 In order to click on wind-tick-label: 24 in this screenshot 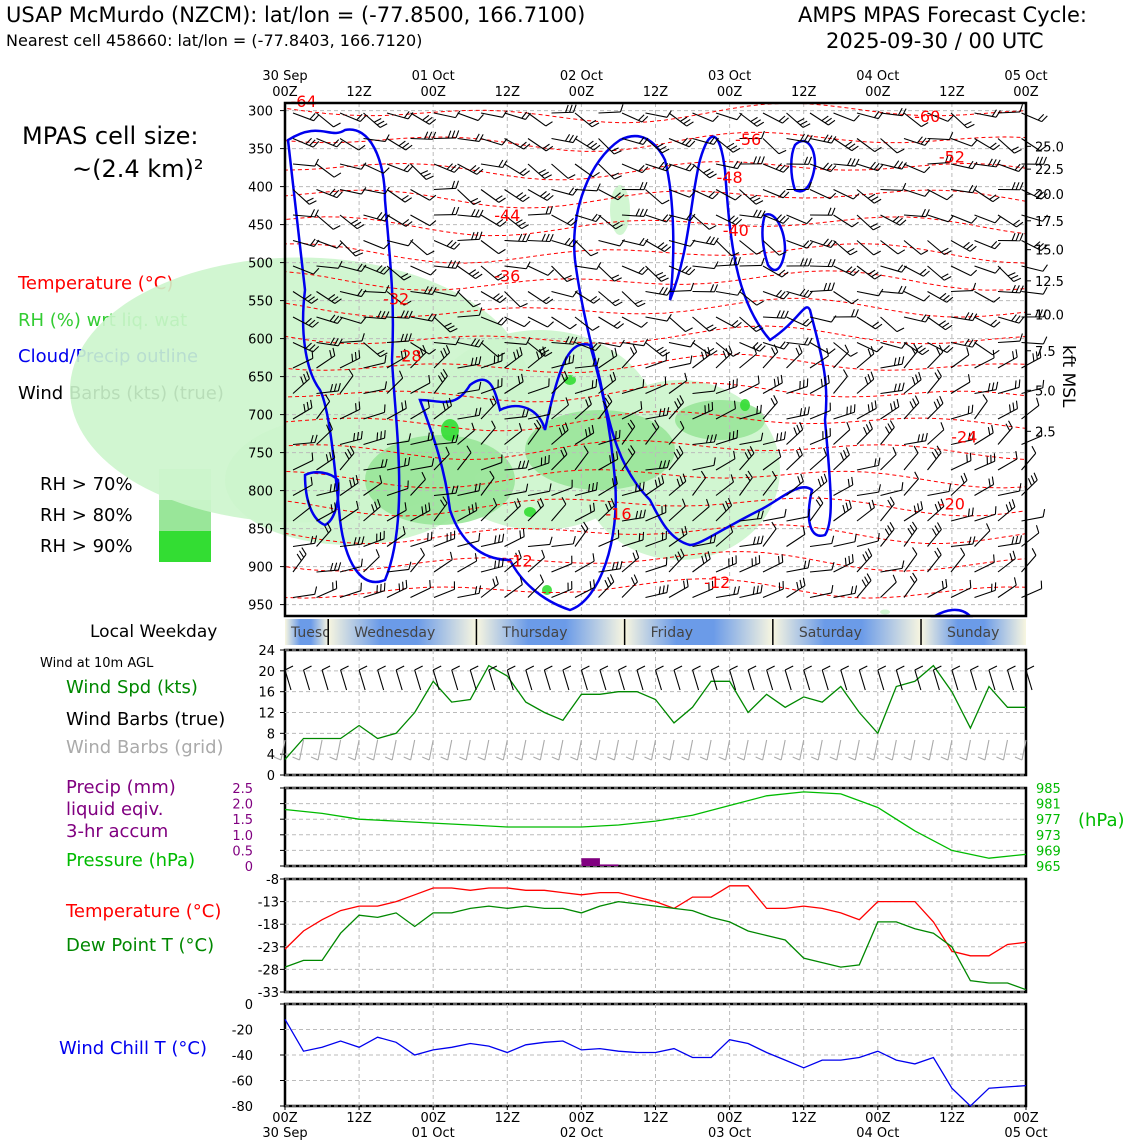, I will do `click(266, 651)`.